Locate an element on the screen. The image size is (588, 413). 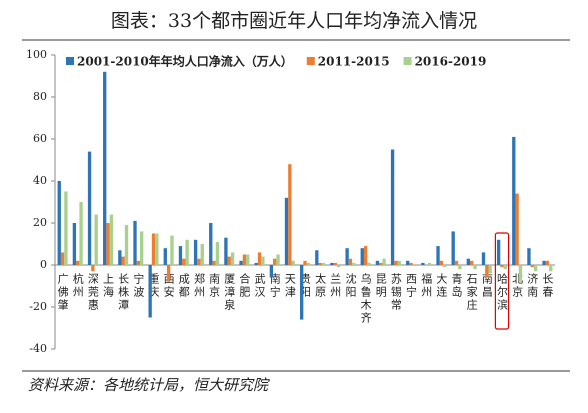
x-tick-label: 厦漳泉 is located at coordinates (229, 292).